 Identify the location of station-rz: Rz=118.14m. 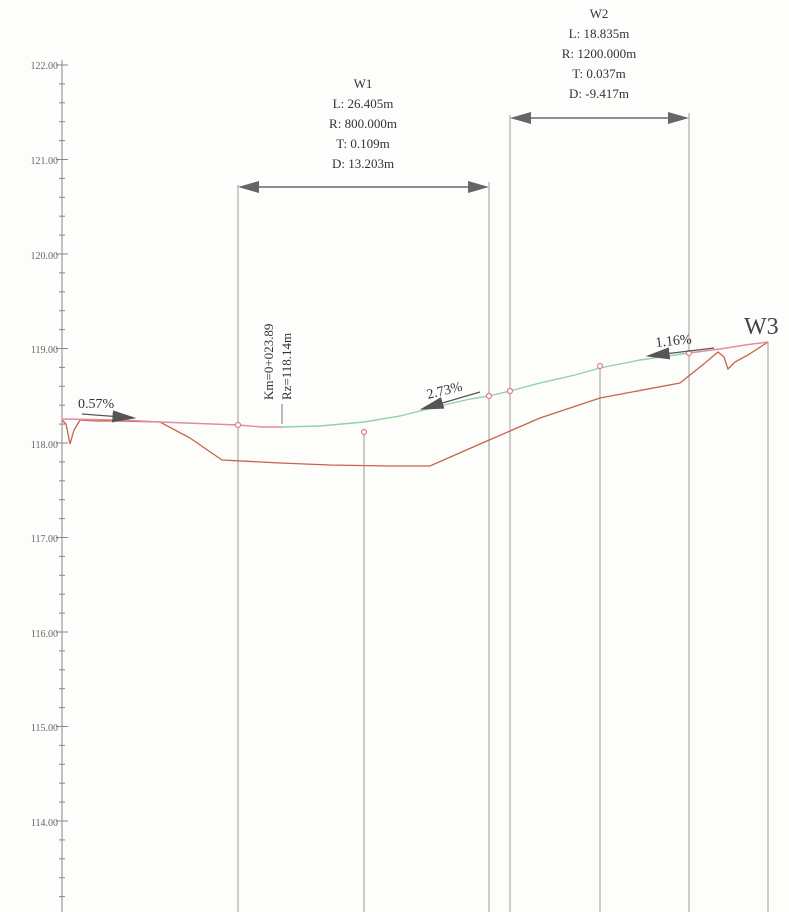
(286, 366).